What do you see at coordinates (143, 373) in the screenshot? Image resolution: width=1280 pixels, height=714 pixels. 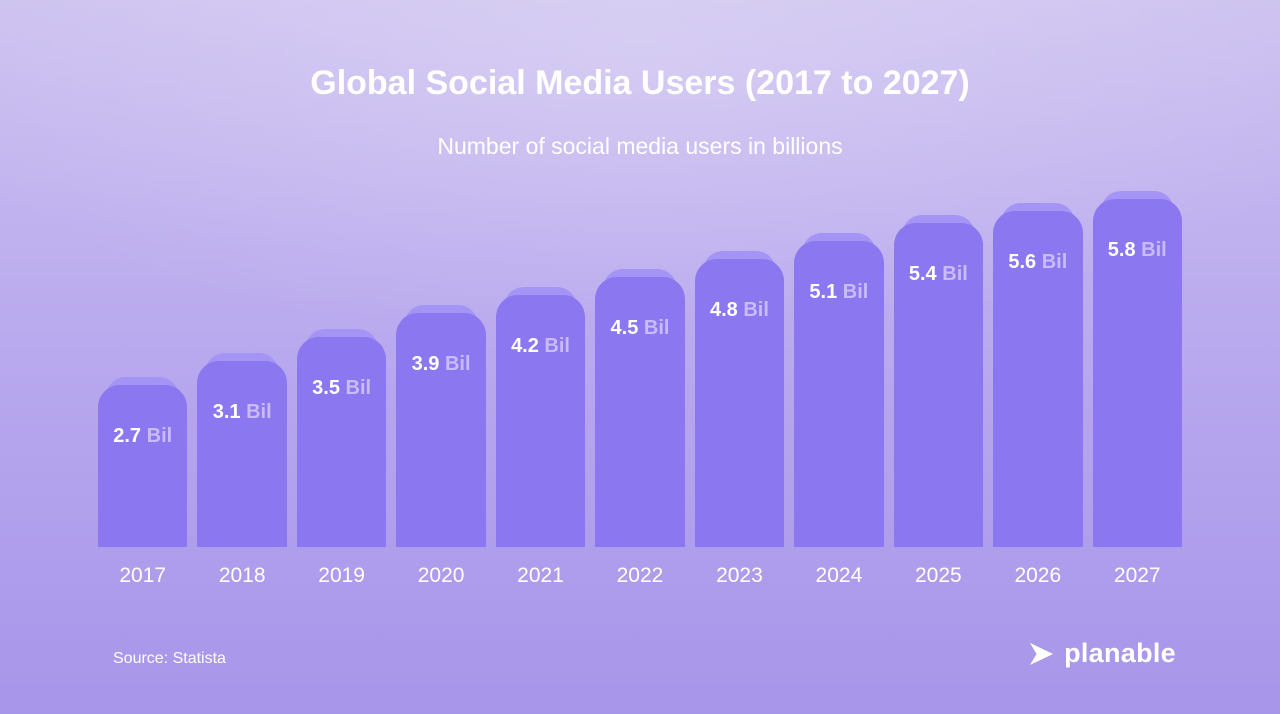 I see `bar-area: 2.7 Bil` at bounding box center [143, 373].